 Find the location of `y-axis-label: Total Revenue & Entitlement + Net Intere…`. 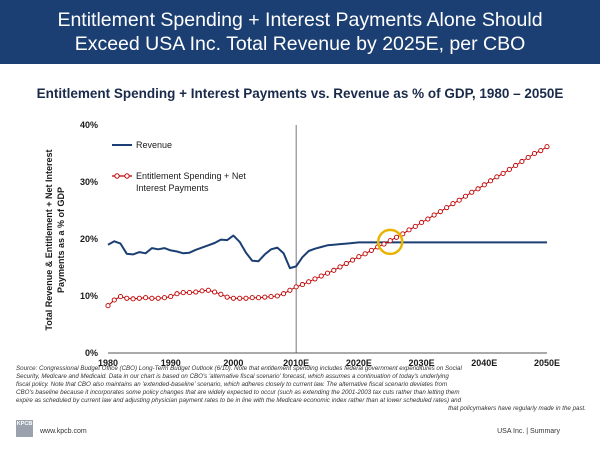

y-axis-label: Total Revenue & Entitlement + Net Intere… is located at coordinates (55, 239).